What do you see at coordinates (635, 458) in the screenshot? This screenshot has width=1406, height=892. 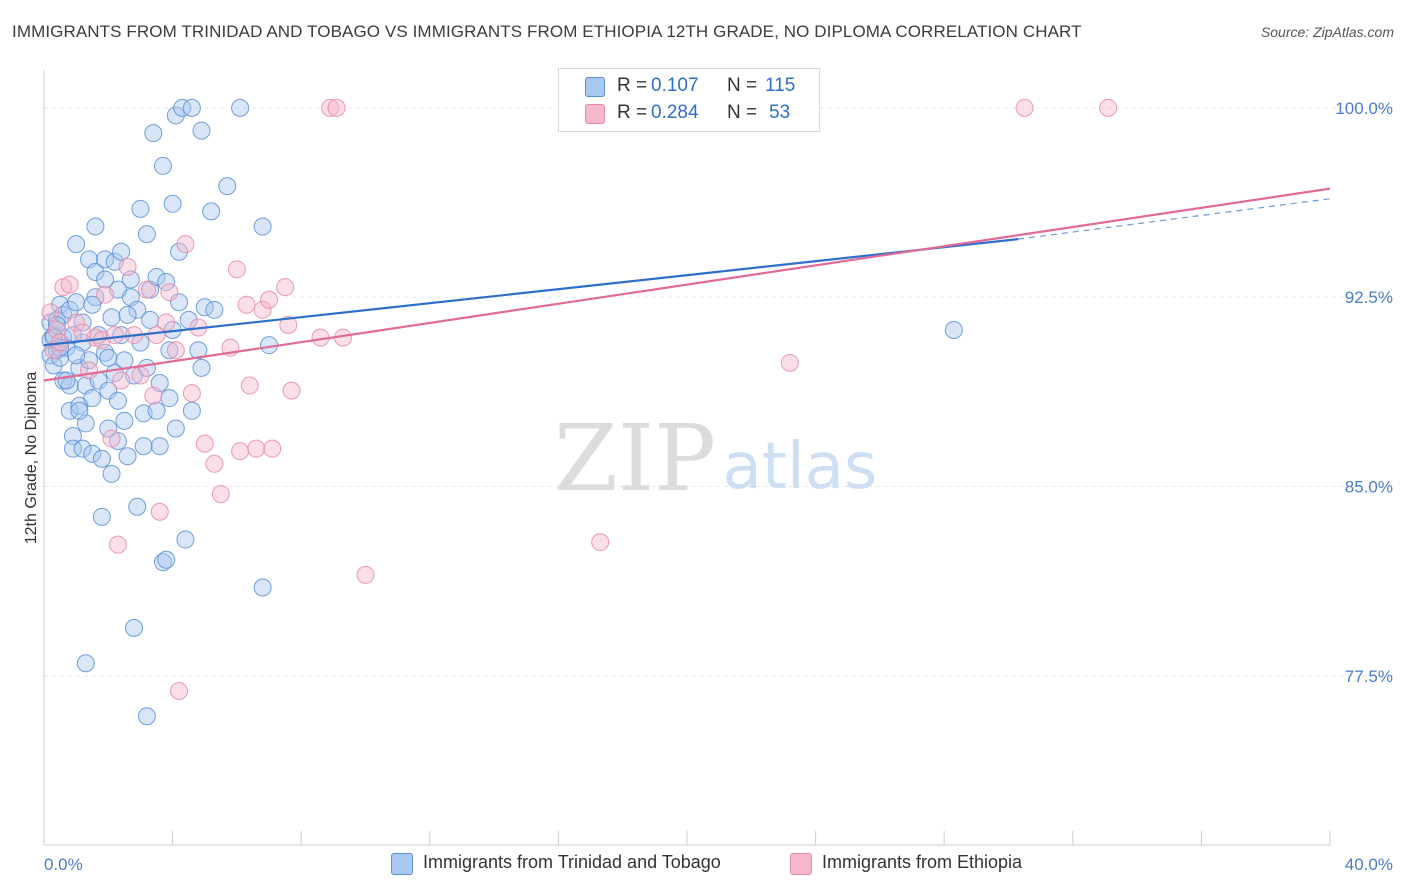 I see `watermark-zip: ZIP` at bounding box center [635, 458].